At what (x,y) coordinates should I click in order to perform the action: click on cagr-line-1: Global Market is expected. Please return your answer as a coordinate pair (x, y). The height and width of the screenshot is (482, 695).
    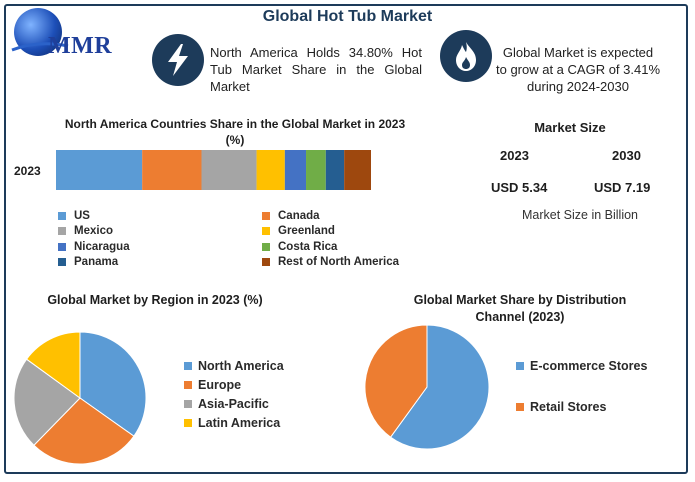
    Looking at the image, I should click on (578, 52).